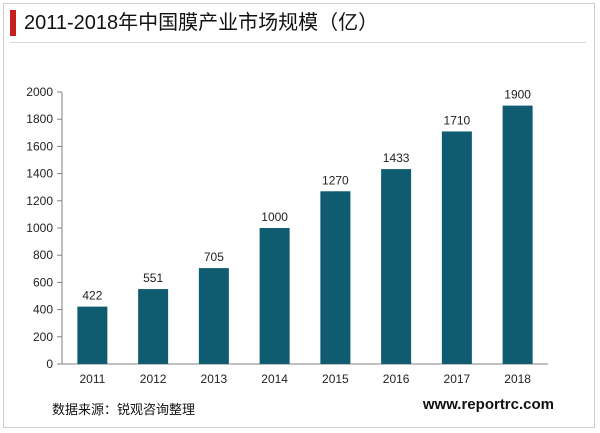 Image resolution: width=600 pixels, height=433 pixels. Describe the element at coordinates (274, 379) in the screenshot. I see `x-tick-label: 2014` at that location.